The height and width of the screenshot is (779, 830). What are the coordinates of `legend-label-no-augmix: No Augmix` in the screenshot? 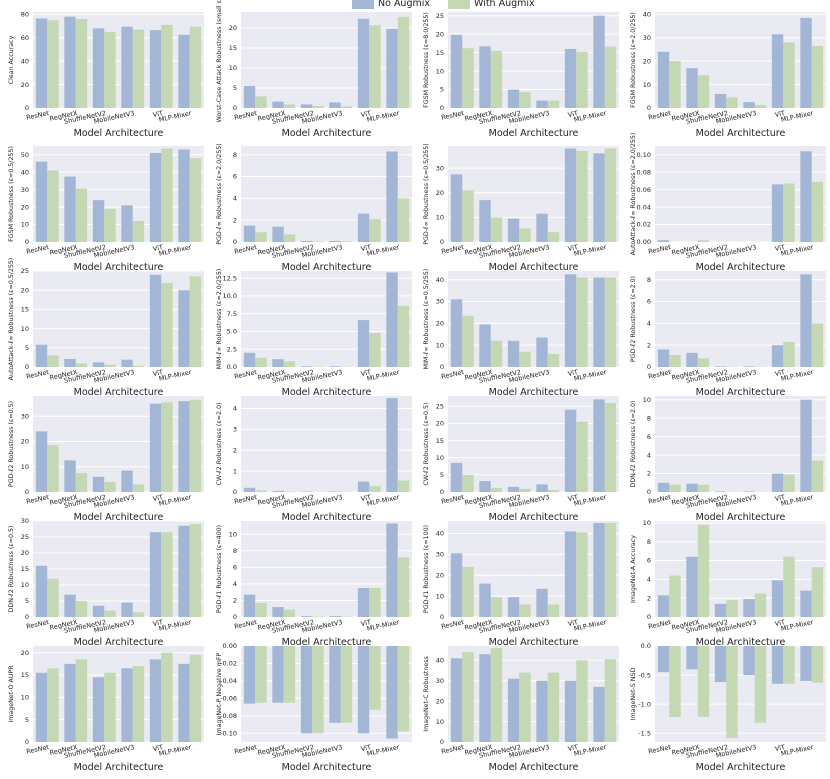 It's located at (404, 4).